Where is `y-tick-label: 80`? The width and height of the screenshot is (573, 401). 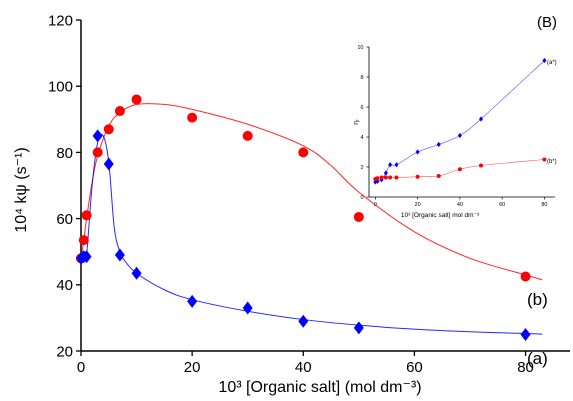
y-tick-label: 80 is located at coordinates (64, 153).